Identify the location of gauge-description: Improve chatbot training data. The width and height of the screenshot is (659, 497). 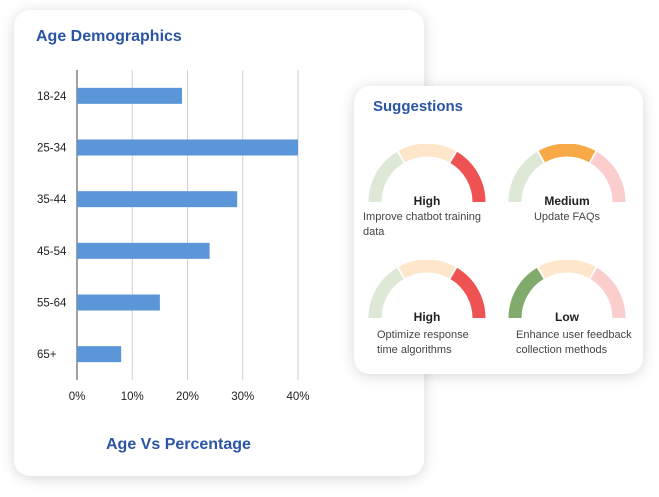
(422, 224).